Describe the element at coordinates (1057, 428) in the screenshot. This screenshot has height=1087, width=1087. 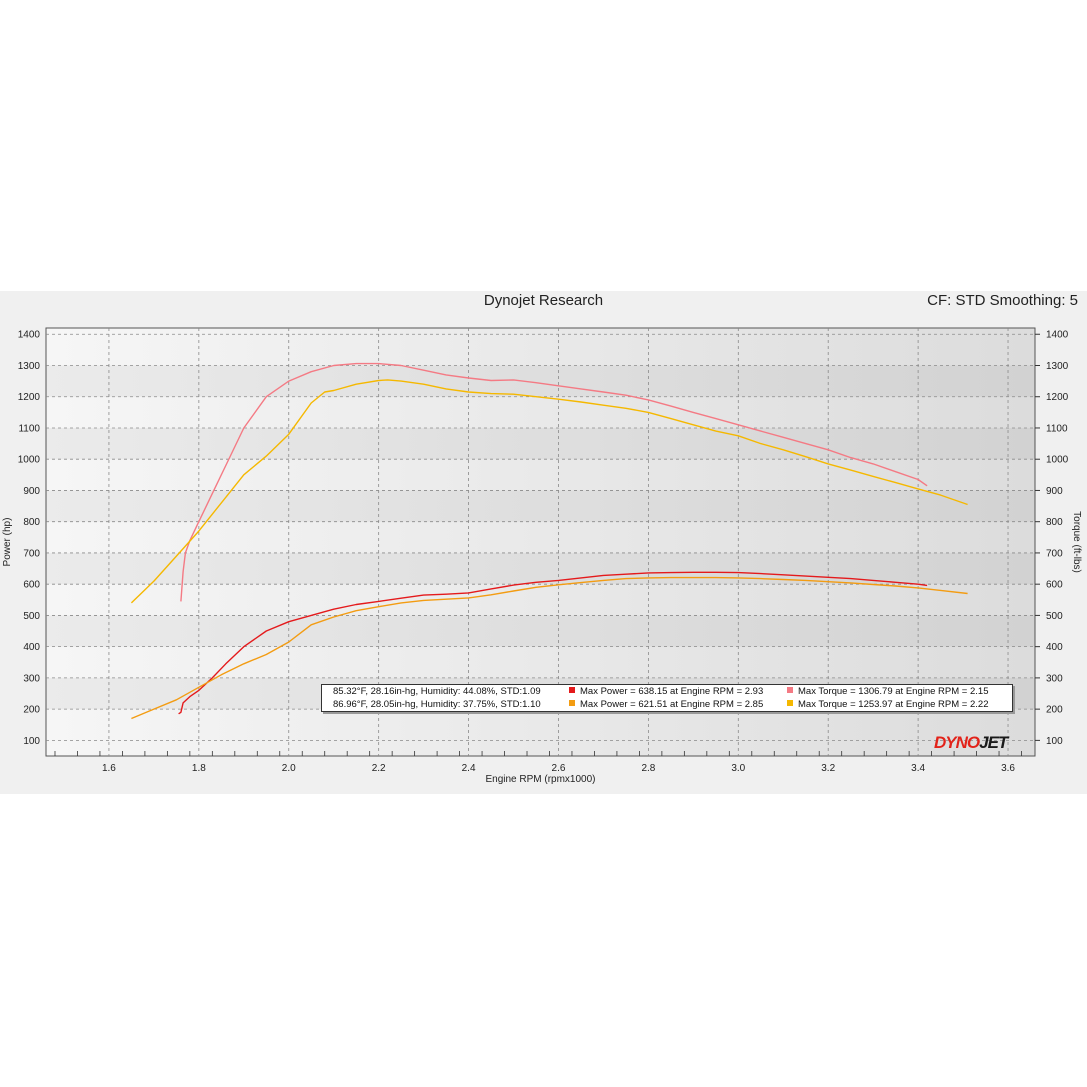
I see `y2-tick-label: 1100` at that location.